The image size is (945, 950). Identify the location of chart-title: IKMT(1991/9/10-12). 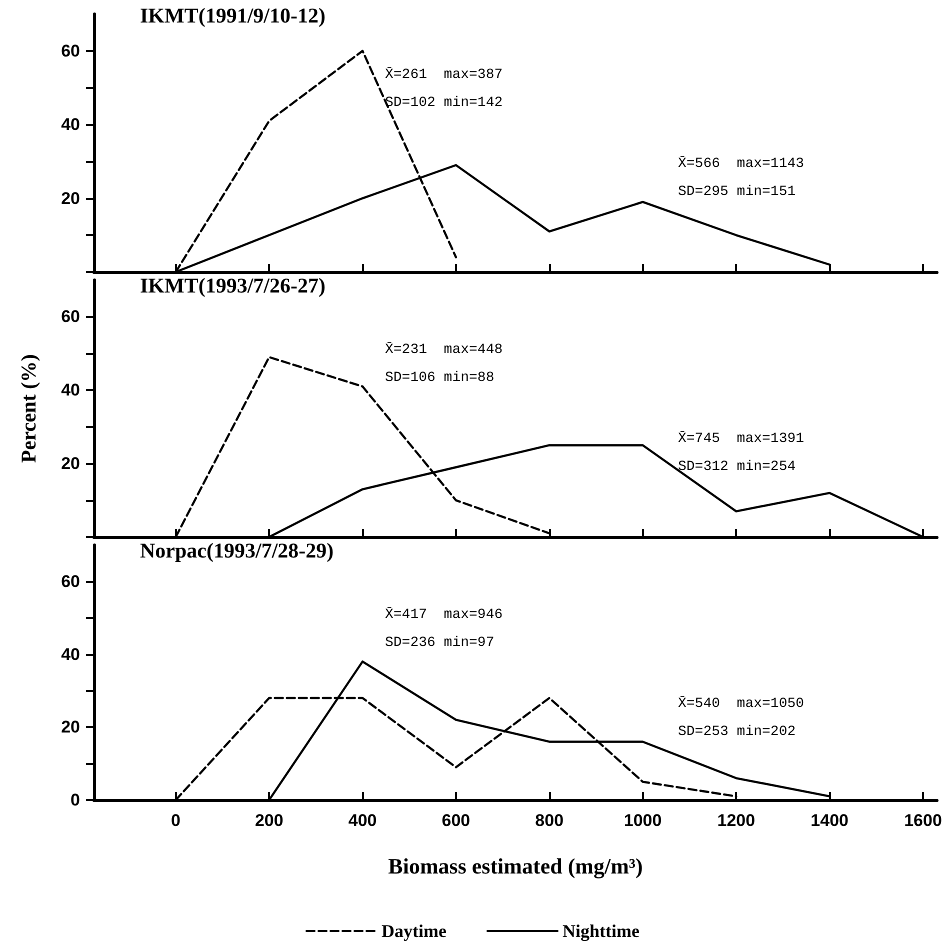
(233, 16).